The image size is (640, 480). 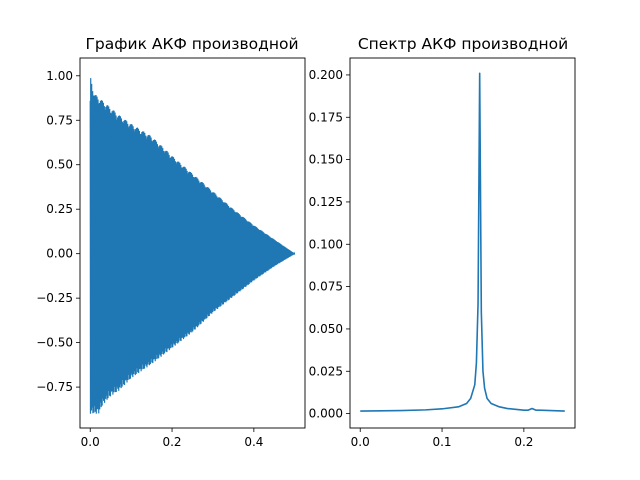 I want to click on acf-y-tick-label: 1.00, so click(x=59, y=76).